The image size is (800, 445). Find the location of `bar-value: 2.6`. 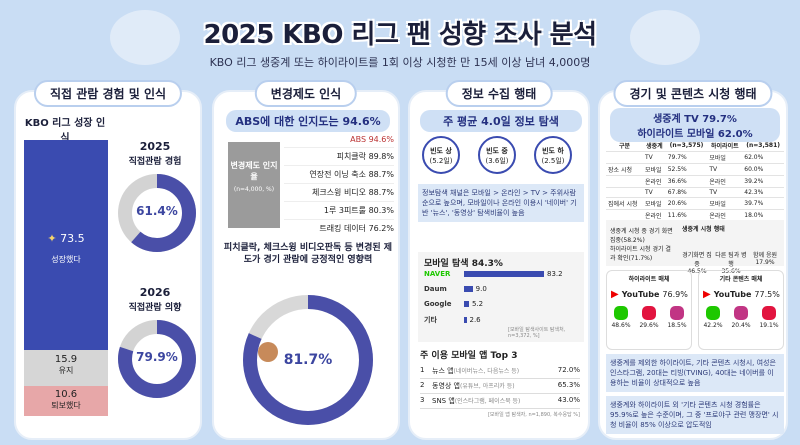

bar-value: 2.6 is located at coordinates (475, 320).